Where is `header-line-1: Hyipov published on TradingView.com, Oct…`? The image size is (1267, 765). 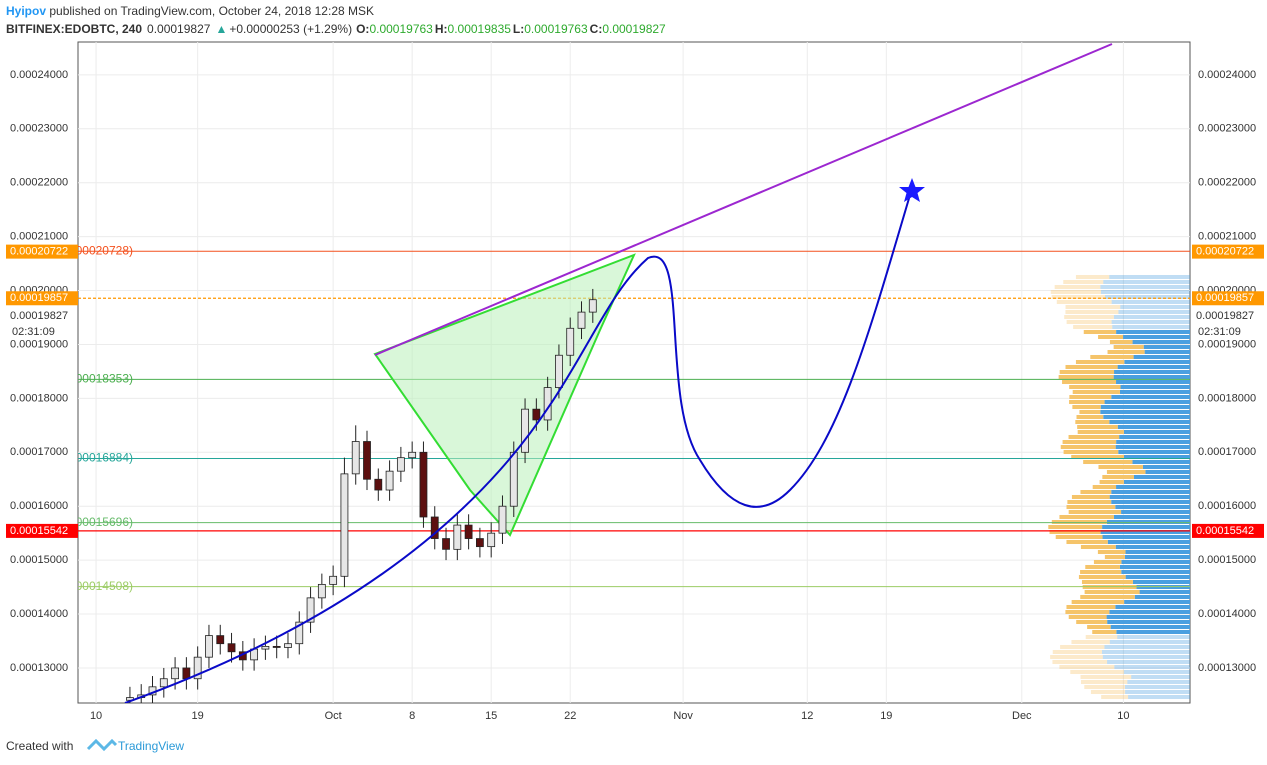
header-line-1: Hyipov published on TradingView.com, Oct… is located at coordinates (190, 11).